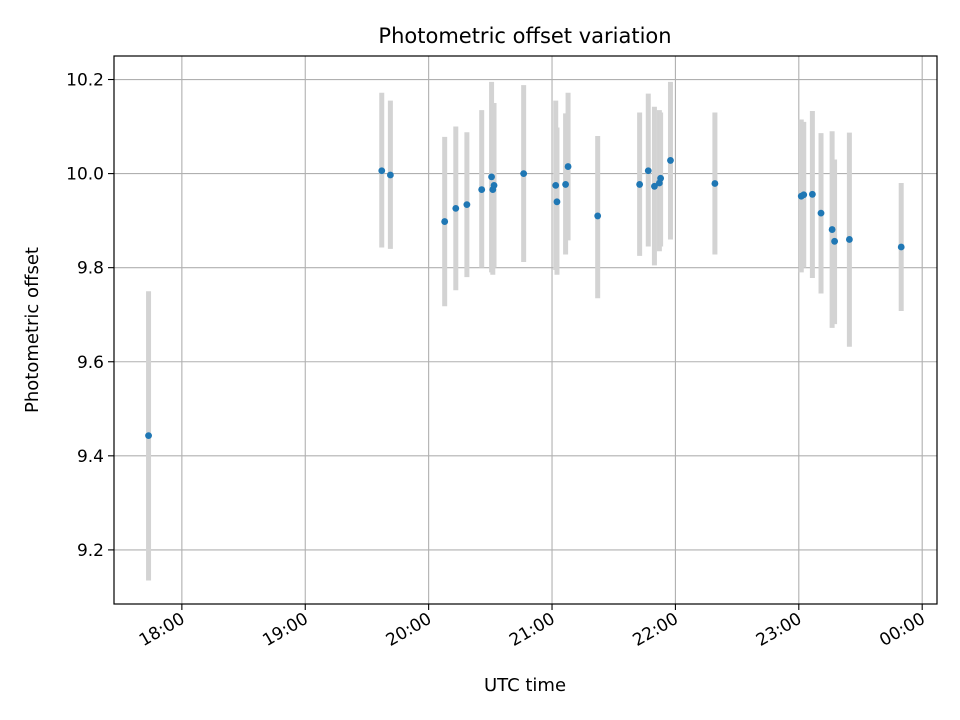  What do you see at coordinates (90, 457) in the screenshot?
I see `y-tick-label: 9.4` at bounding box center [90, 457].